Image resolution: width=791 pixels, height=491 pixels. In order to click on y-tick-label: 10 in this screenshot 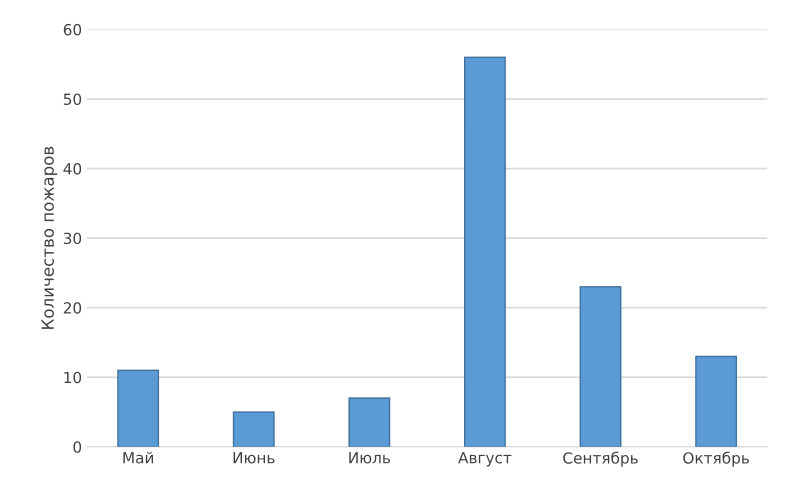, I will do `click(73, 378)`.